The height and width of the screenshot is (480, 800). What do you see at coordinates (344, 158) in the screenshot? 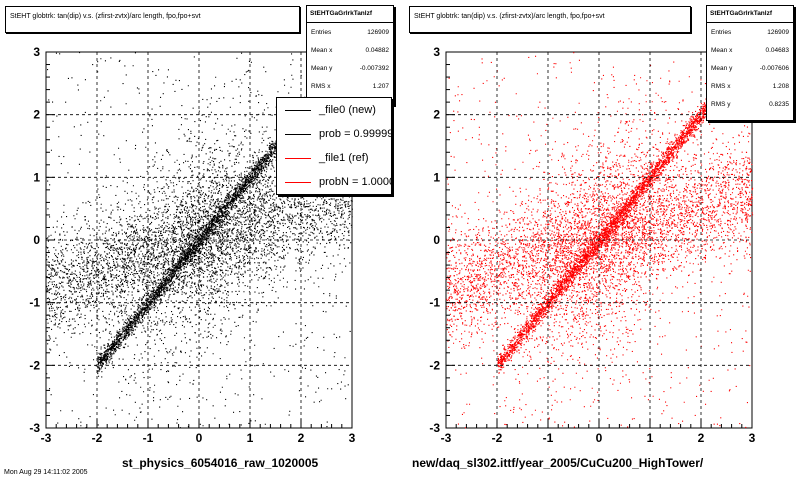
I see `legend-label: _file1 (ref)` at bounding box center [344, 158].